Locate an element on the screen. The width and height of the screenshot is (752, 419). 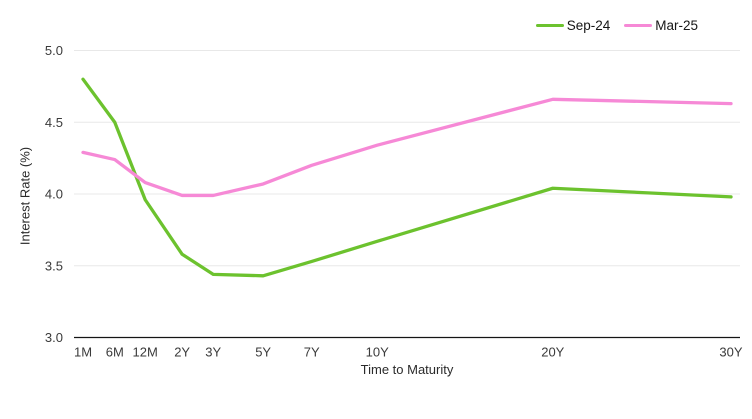
y-tick-label: 5.0 is located at coordinates (54, 50).